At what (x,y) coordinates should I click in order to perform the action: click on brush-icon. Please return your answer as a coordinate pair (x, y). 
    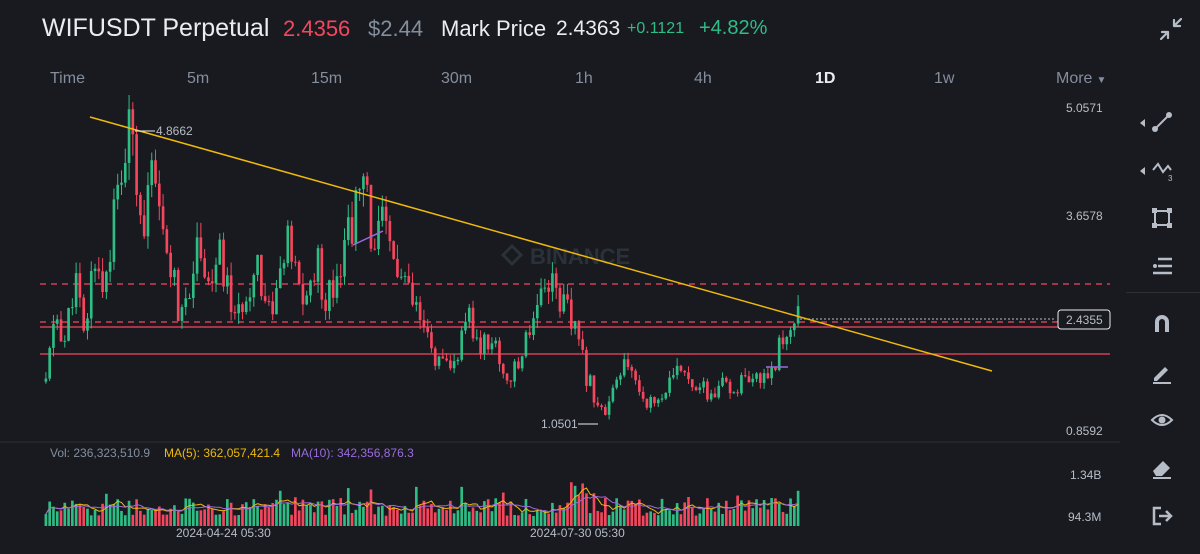
    Looking at the image, I should click on (1160, 372).